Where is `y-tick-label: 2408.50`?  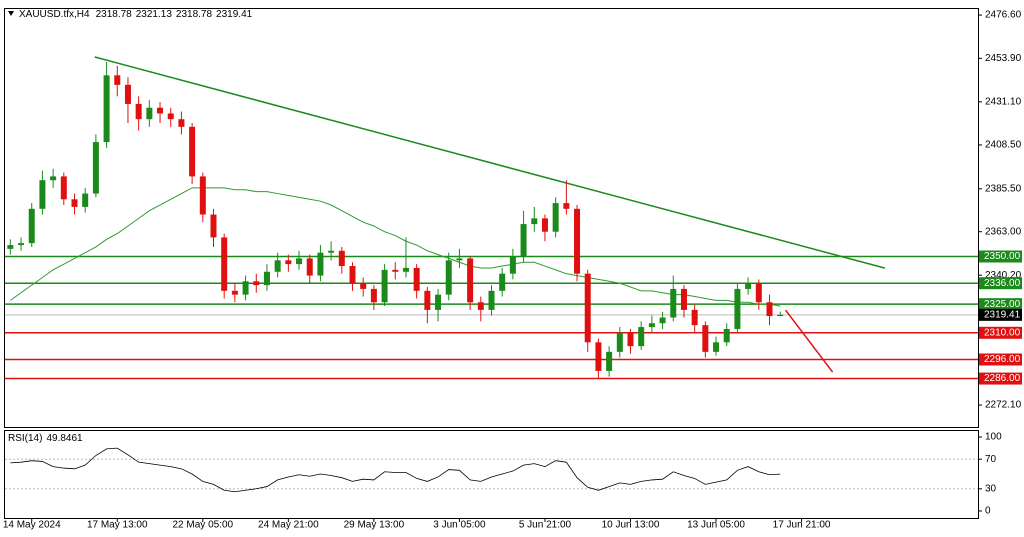
y-tick-label: 2408.50 is located at coordinates (1003, 145).